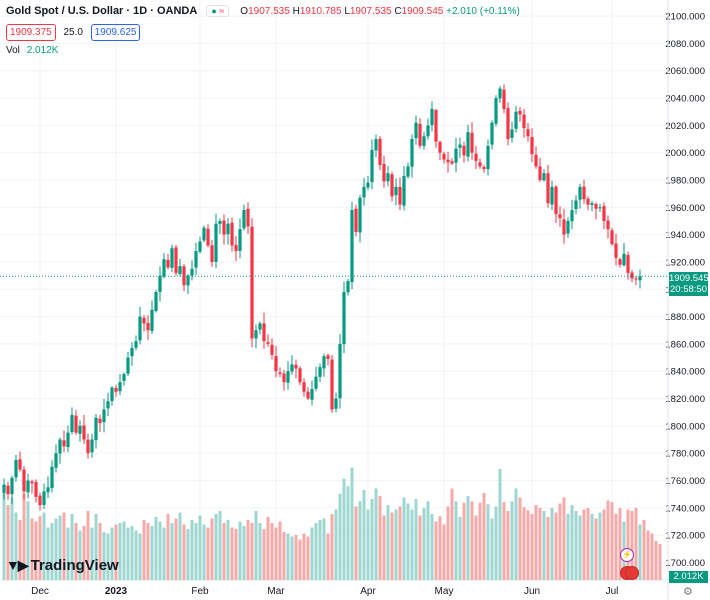 This screenshot has width=710, height=600. I want to click on spread-value: 25.0, so click(73, 32).